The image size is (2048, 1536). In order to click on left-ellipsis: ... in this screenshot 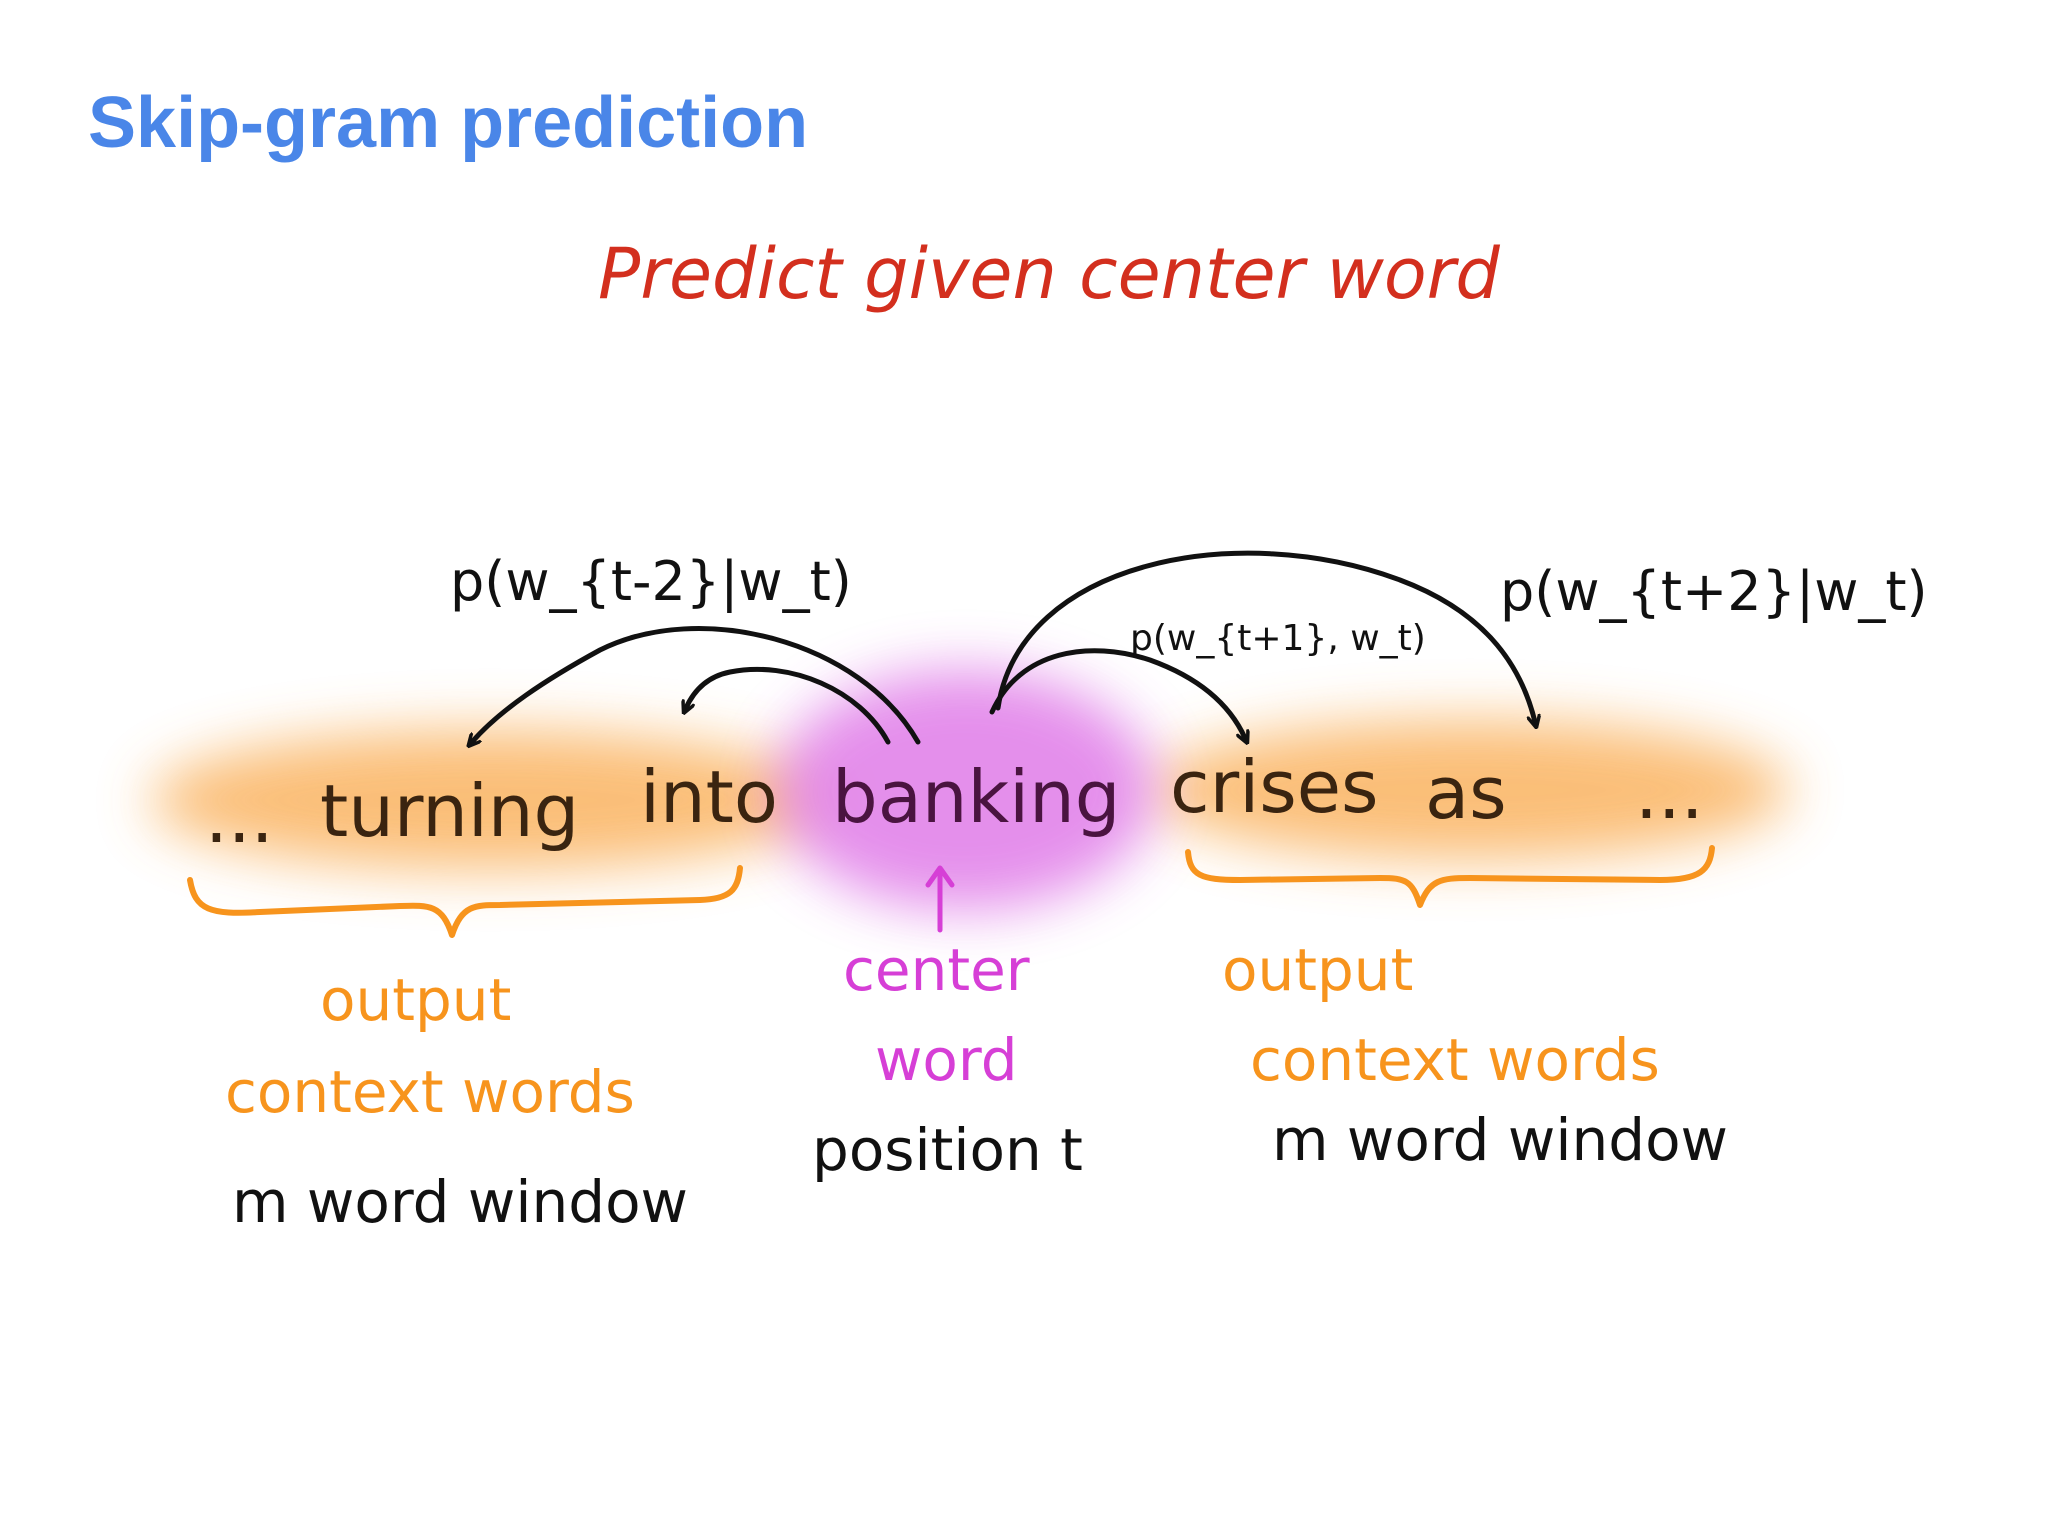, I will do `click(239, 817)`.